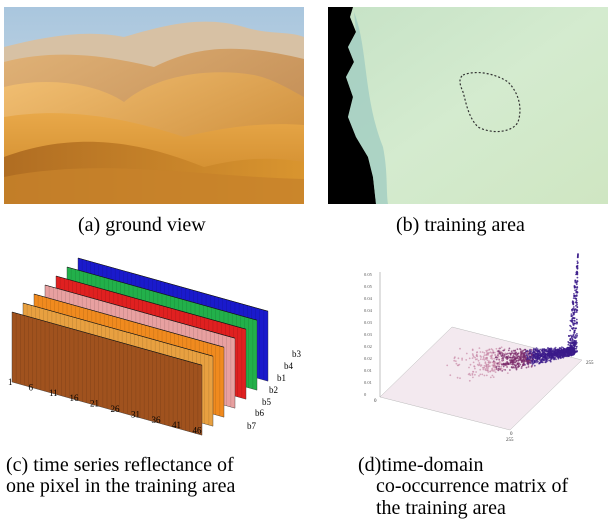  Describe the element at coordinates (510, 440) in the screenshot. I see `axis-end-label: 255` at that location.